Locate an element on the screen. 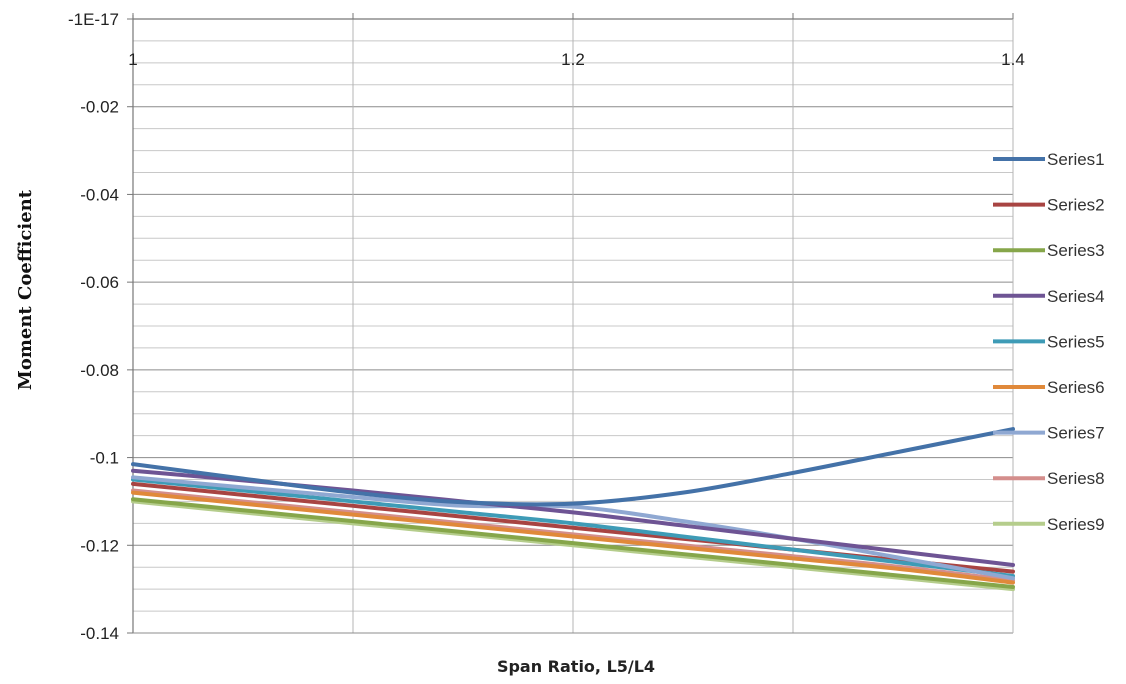 This screenshot has width=1126, height=684. y-tick-label: -0.14 is located at coordinates (99, 633).